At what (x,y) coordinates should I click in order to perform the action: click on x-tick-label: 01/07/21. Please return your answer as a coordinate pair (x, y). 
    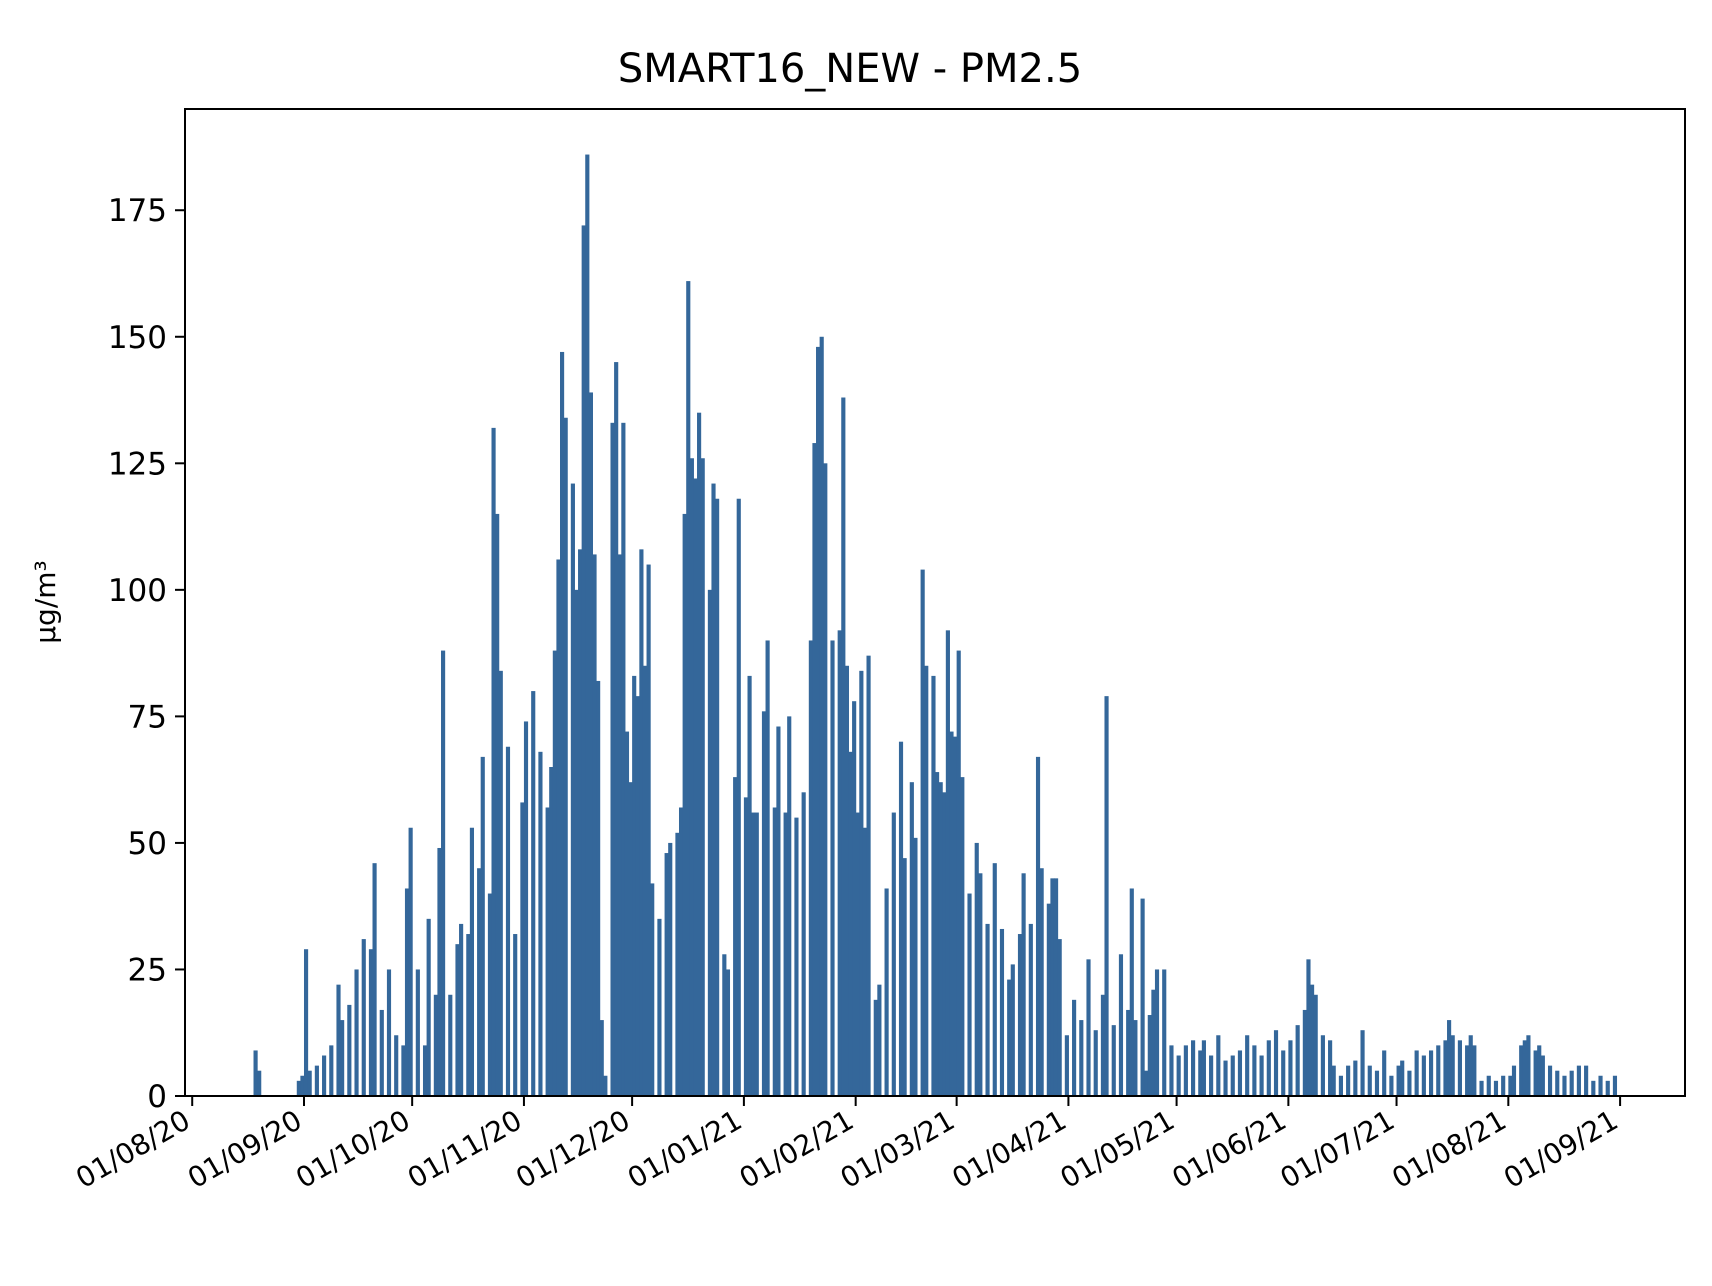
    Looking at the image, I should click on (1337, 1148).